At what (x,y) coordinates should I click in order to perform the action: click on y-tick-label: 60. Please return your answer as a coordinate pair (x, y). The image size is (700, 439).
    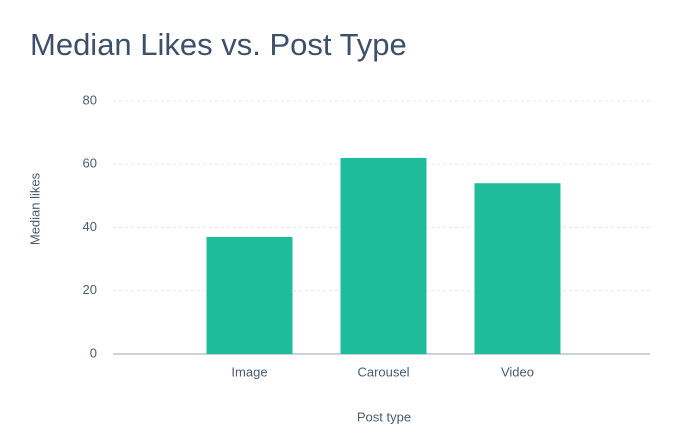
    Looking at the image, I should click on (90, 163).